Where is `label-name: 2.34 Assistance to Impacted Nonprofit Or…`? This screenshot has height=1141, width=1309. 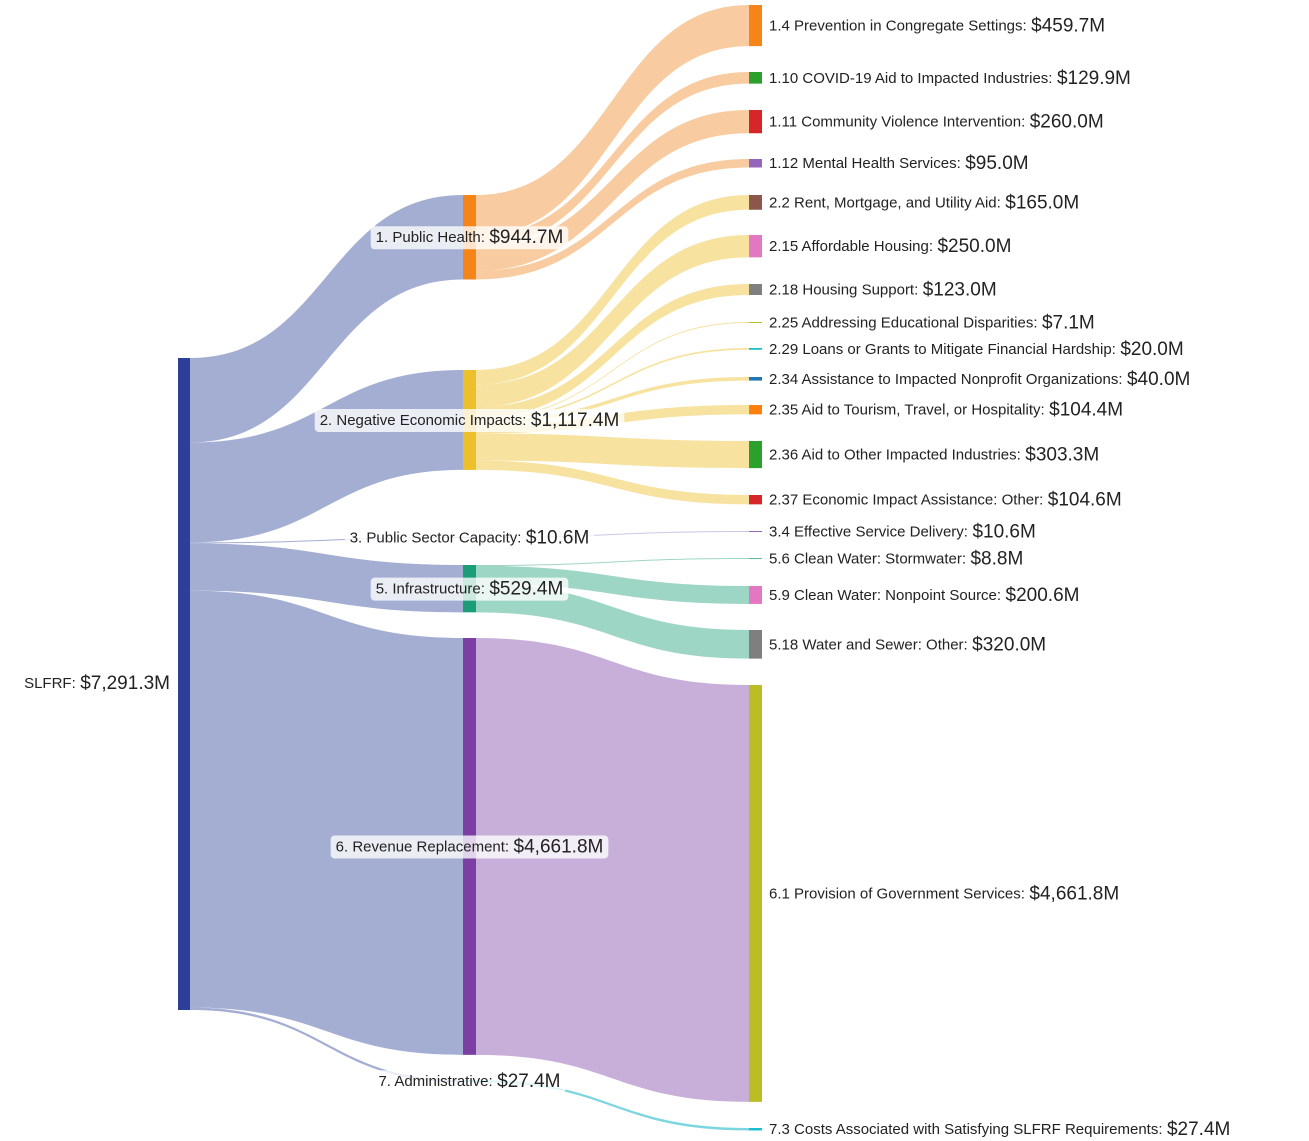
label-name: 2.34 Assistance to Impacted Nonprofit Or… is located at coordinates (946, 379).